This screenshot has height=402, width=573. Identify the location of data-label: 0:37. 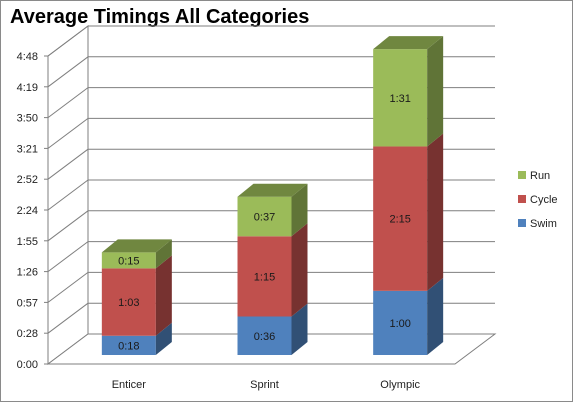
(264, 218).